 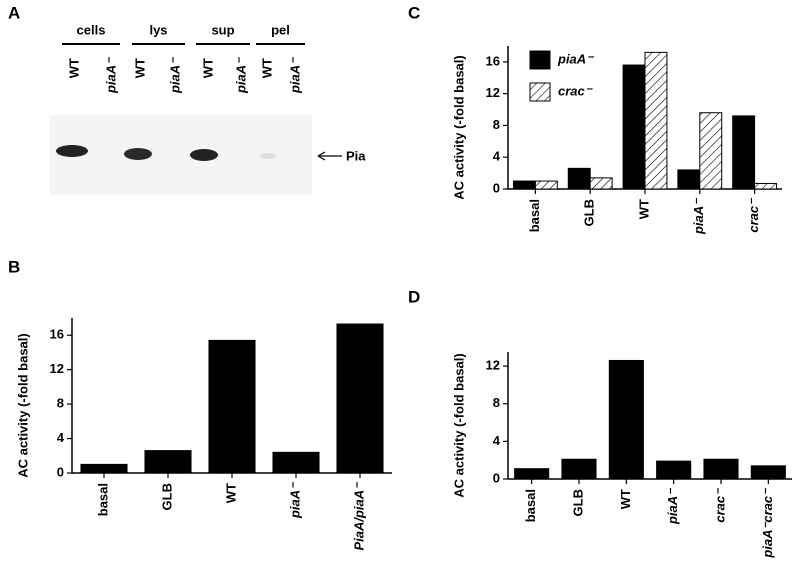 I want to click on legend-label: crac⁻, so click(x=576, y=90).